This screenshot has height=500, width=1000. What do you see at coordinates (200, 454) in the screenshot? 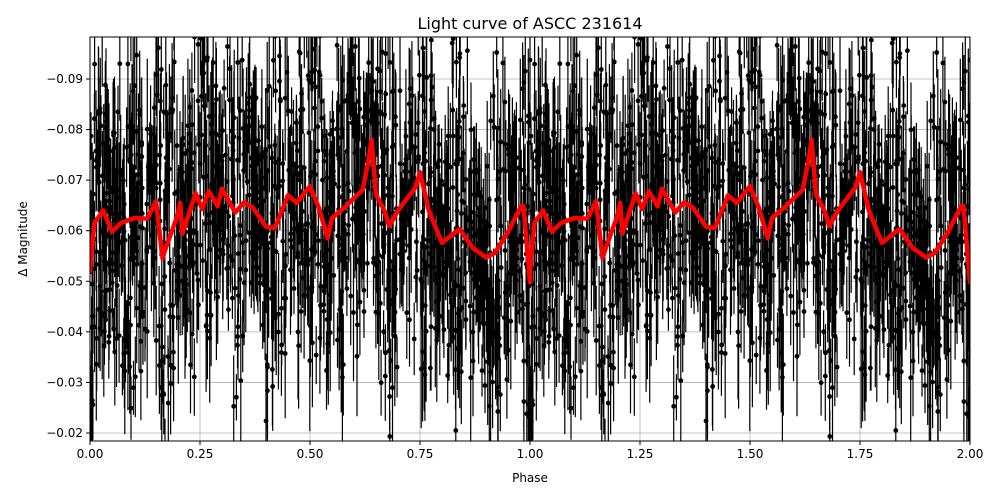
I see `x-tick-label: 0.25` at bounding box center [200, 454].